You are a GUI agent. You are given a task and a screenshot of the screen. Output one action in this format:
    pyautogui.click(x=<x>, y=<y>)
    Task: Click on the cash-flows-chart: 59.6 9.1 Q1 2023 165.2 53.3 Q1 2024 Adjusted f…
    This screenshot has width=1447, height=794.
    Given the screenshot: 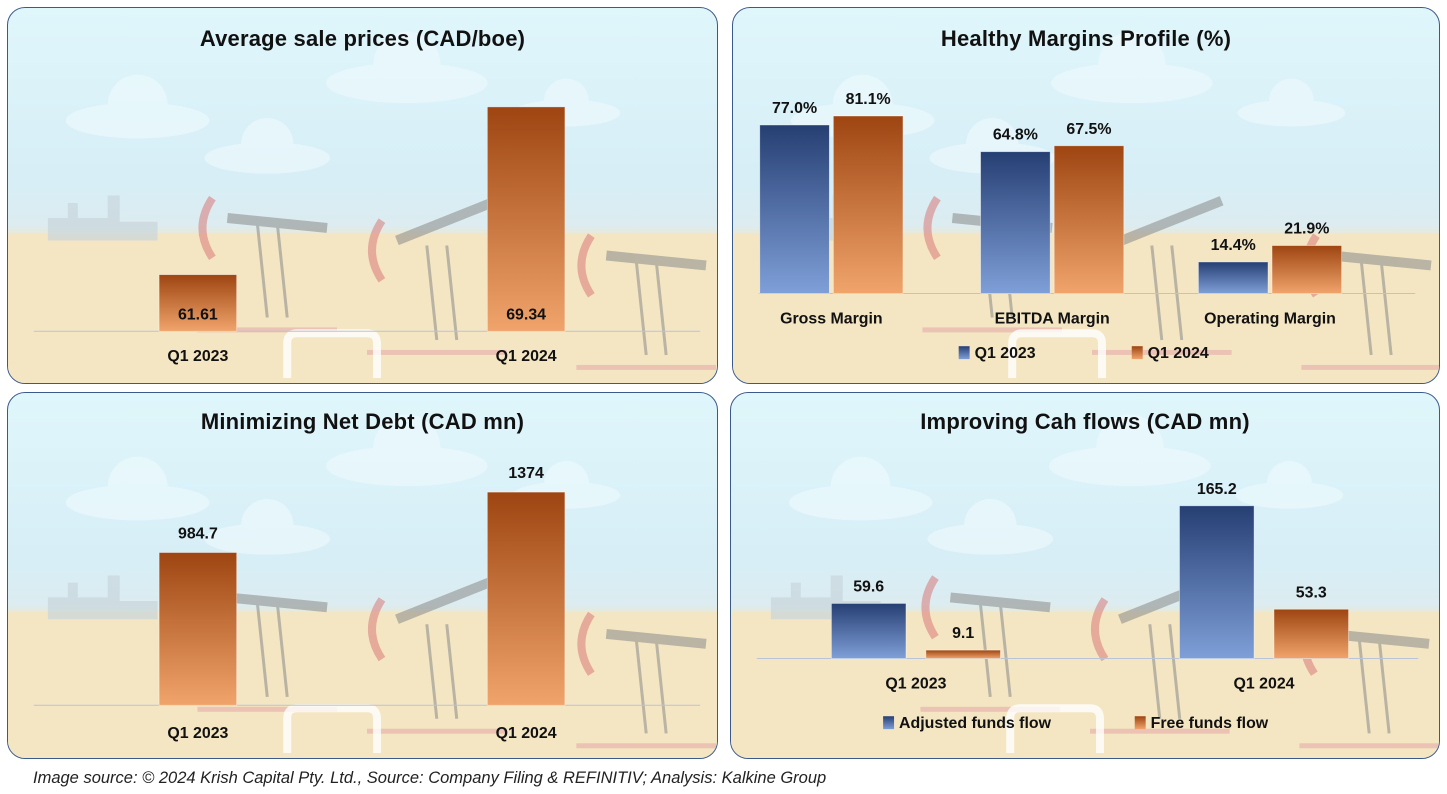 What is the action you would take?
    pyautogui.click(x=1087, y=606)
    